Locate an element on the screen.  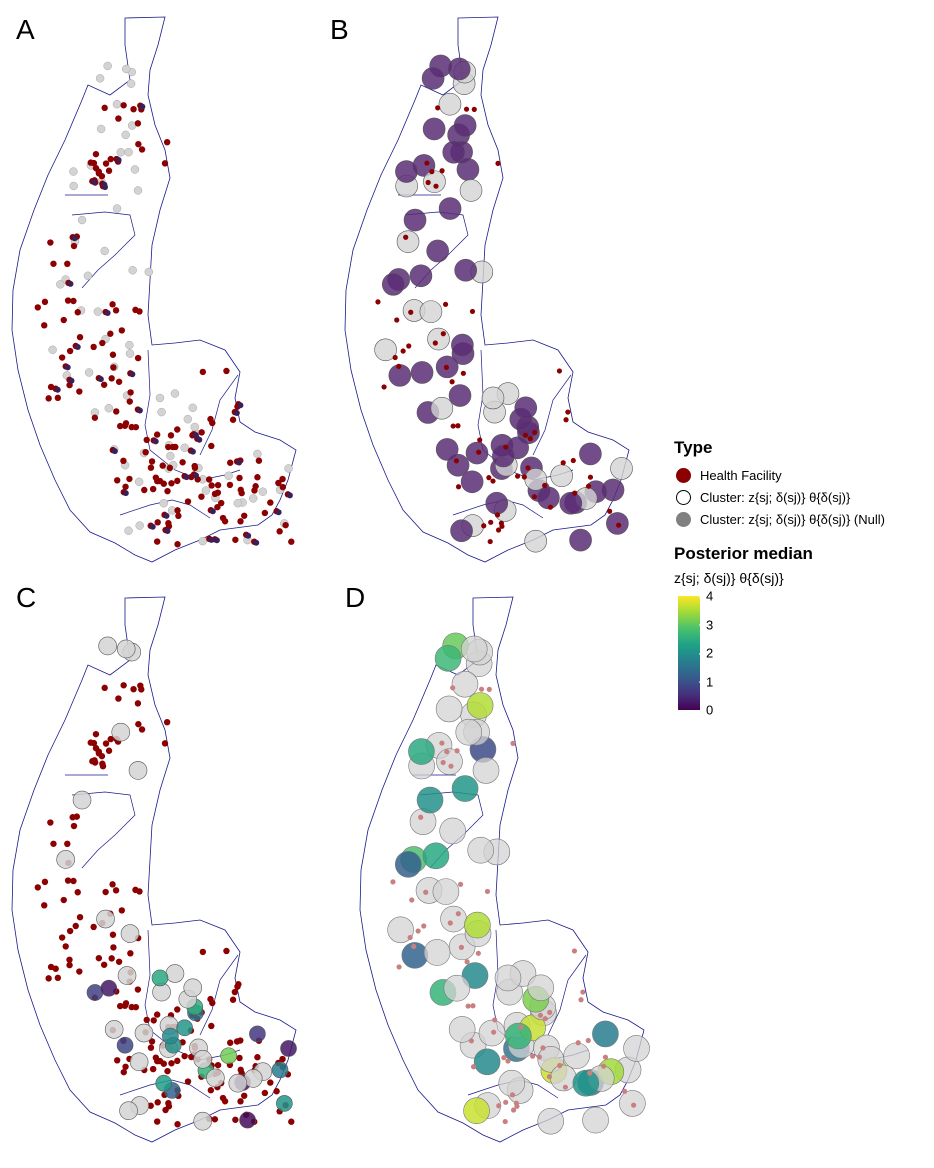
panel-label-b: B is located at coordinates (339, 29).